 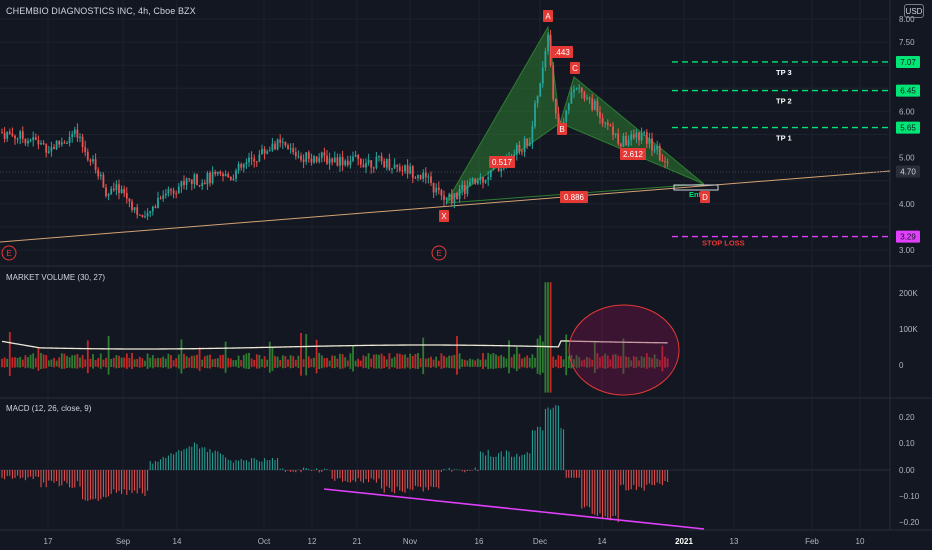 I want to click on support-trendline, so click(x=445, y=206).